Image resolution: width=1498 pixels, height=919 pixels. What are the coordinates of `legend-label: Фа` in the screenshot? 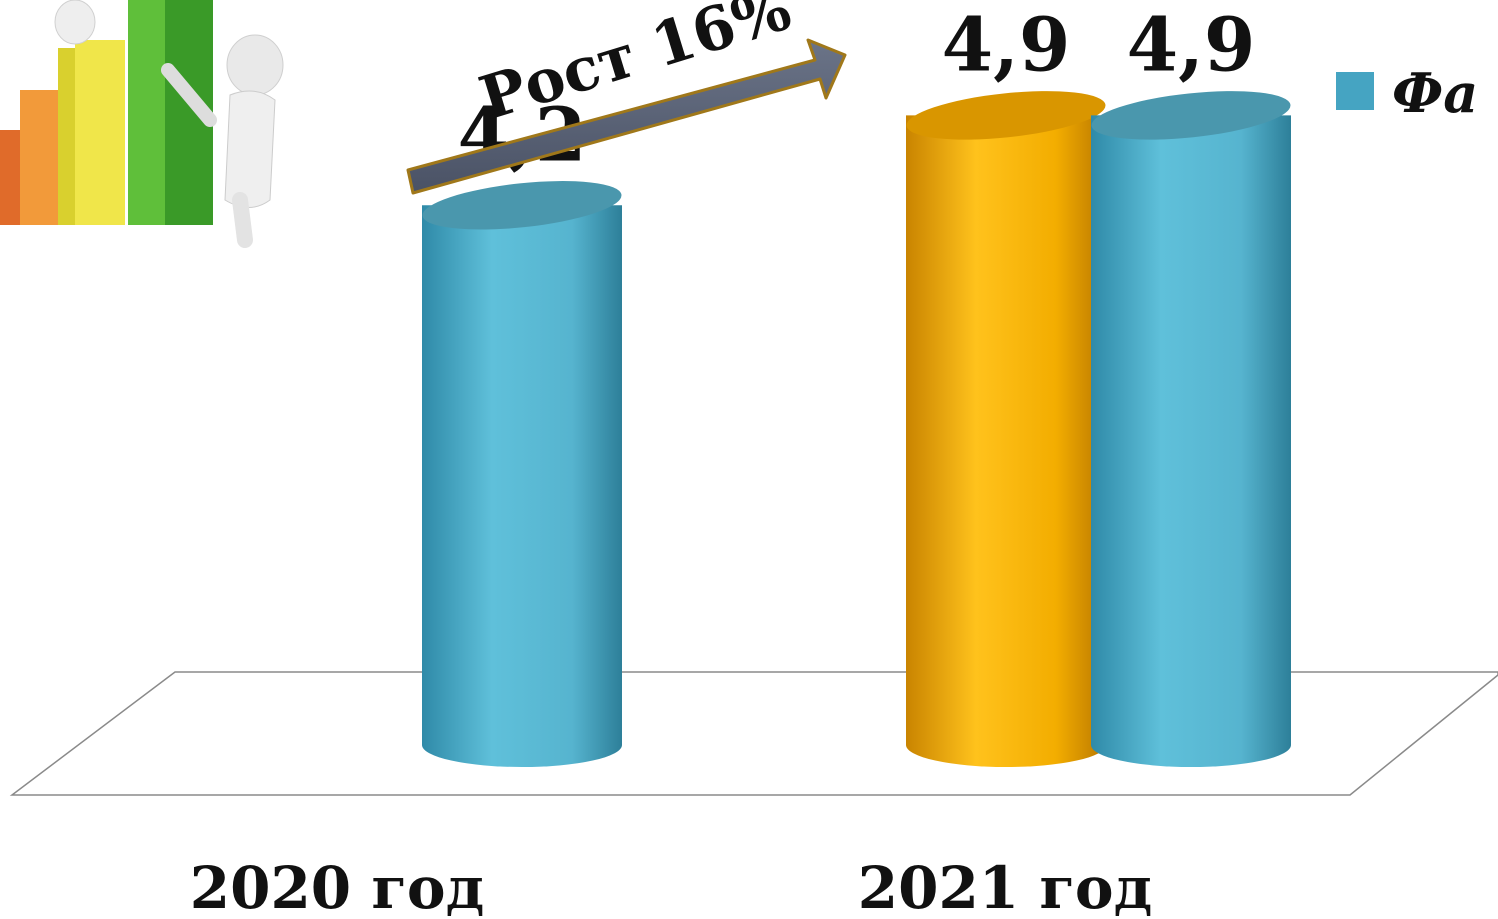 It's located at (1435, 93).